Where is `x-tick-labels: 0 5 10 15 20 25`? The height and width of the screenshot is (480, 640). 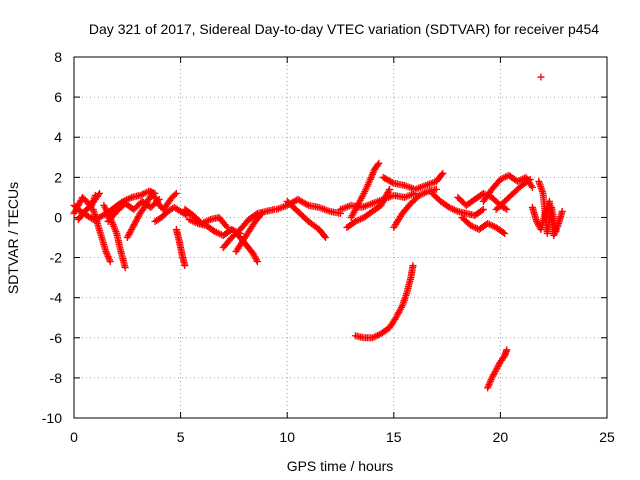 x-tick-labels: 0 5 10 15 20 25 is located at coordinates (342, 437).